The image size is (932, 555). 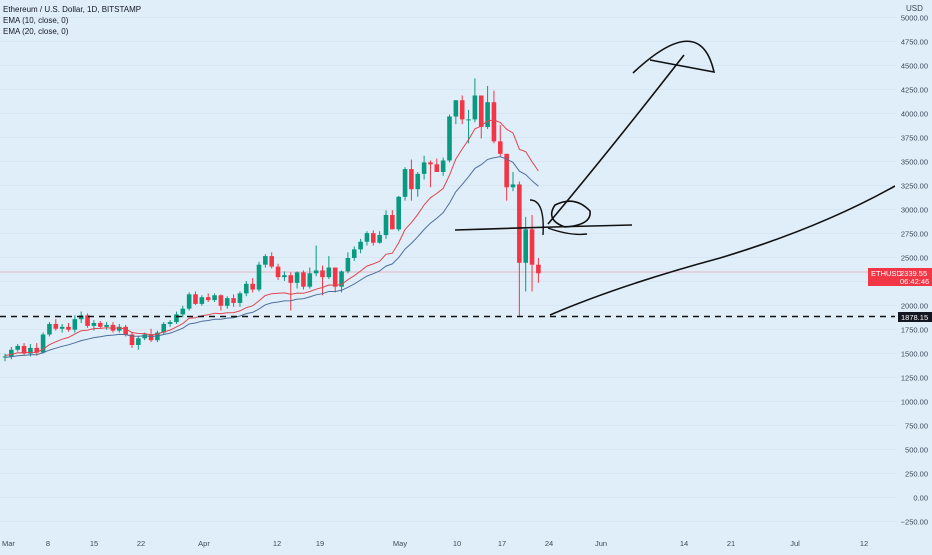 I want to click on drawing-circle, so click(x=570, y=214).